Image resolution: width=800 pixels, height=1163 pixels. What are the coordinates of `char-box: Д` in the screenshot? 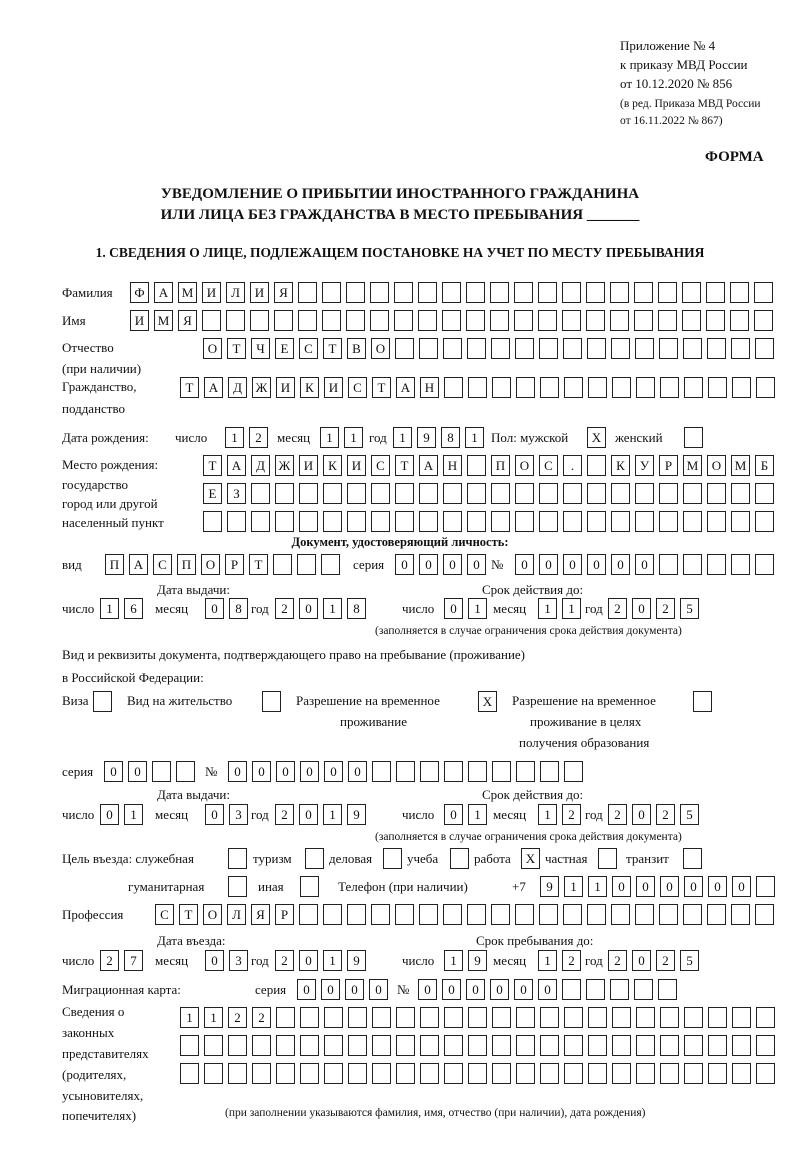 It's located at (260, 465).